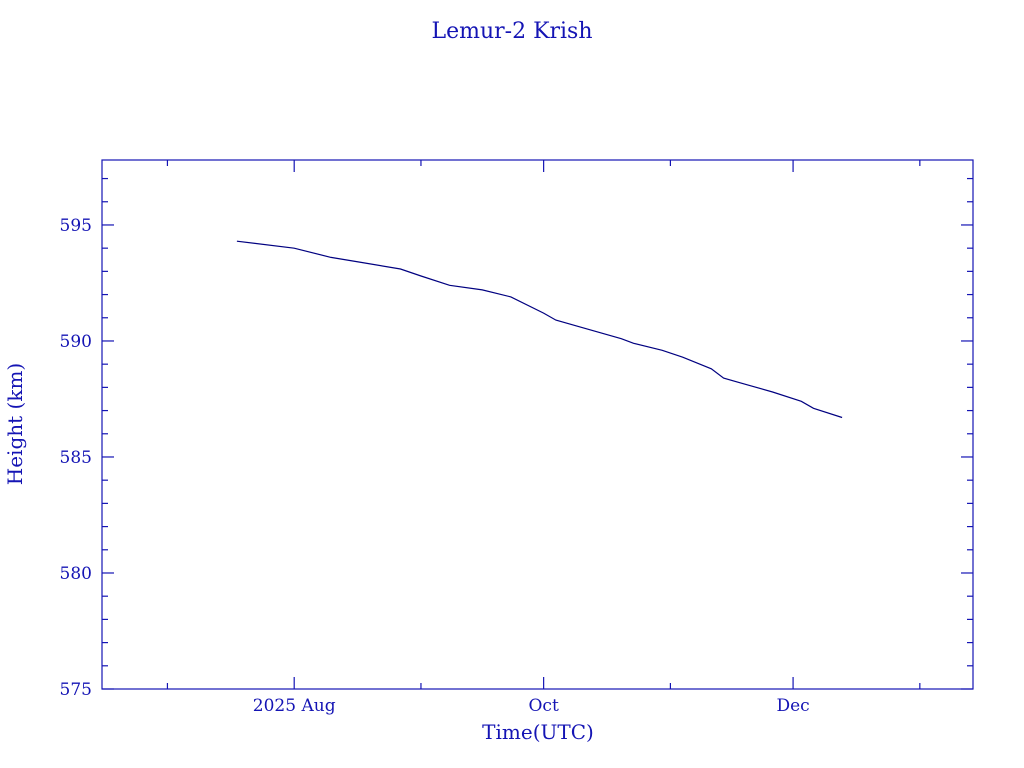 Image resolution: width=1024 pixels, height=768 pixels. I want to click on y-tick-label: 580, so click(76, 574).